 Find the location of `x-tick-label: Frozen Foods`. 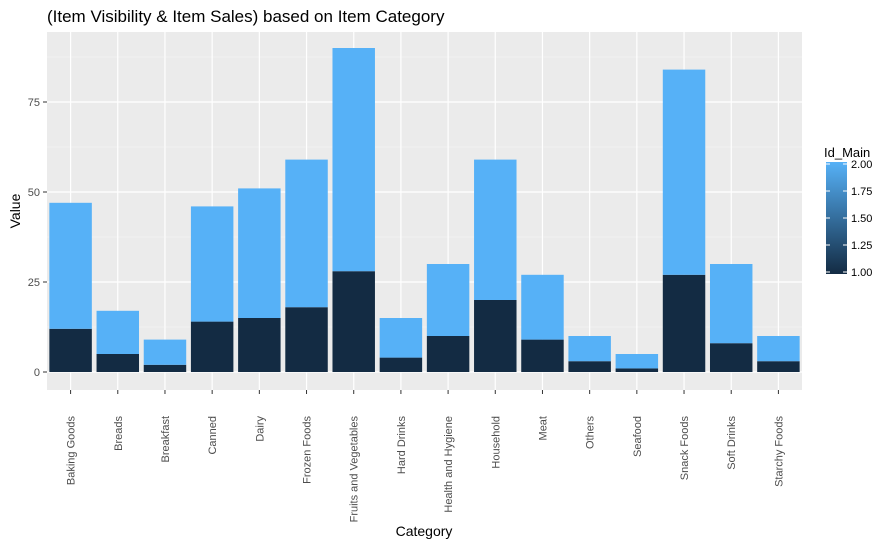

x-tick-label: Frozen Foods is located at coordinates (308, 450).